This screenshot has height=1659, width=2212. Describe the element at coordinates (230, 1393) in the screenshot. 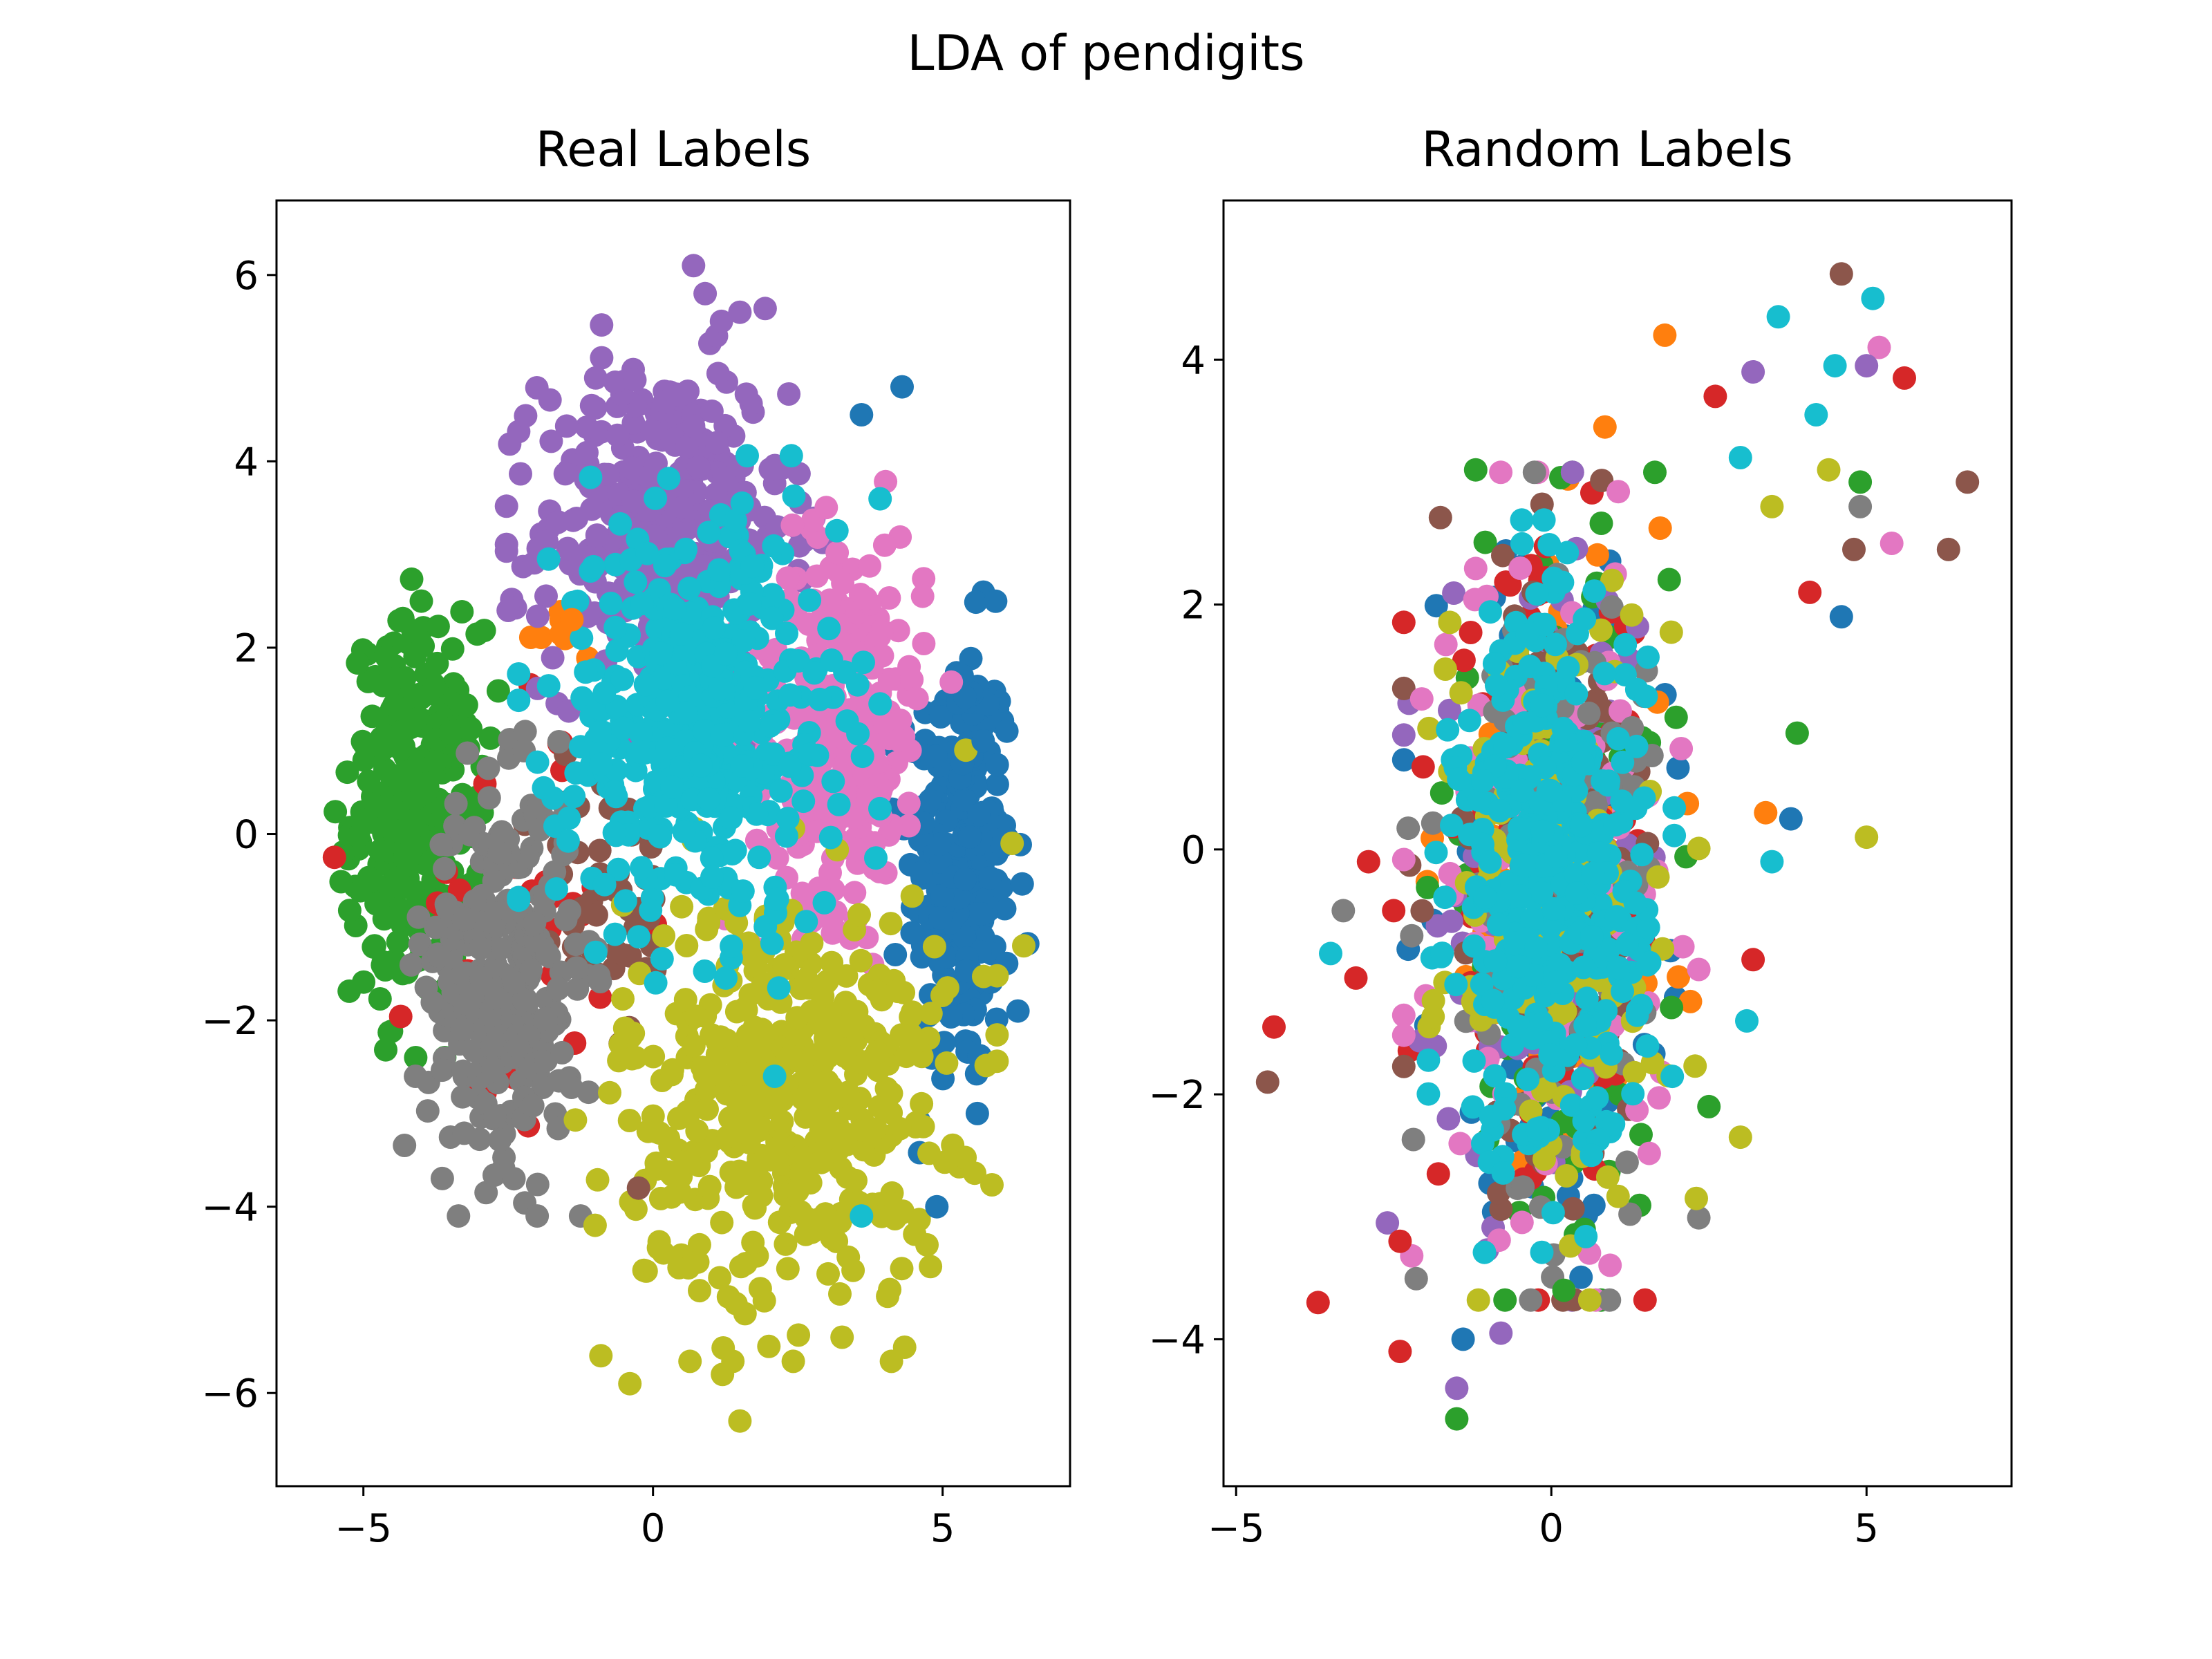

I see `y-tick-label: −6` at that location.